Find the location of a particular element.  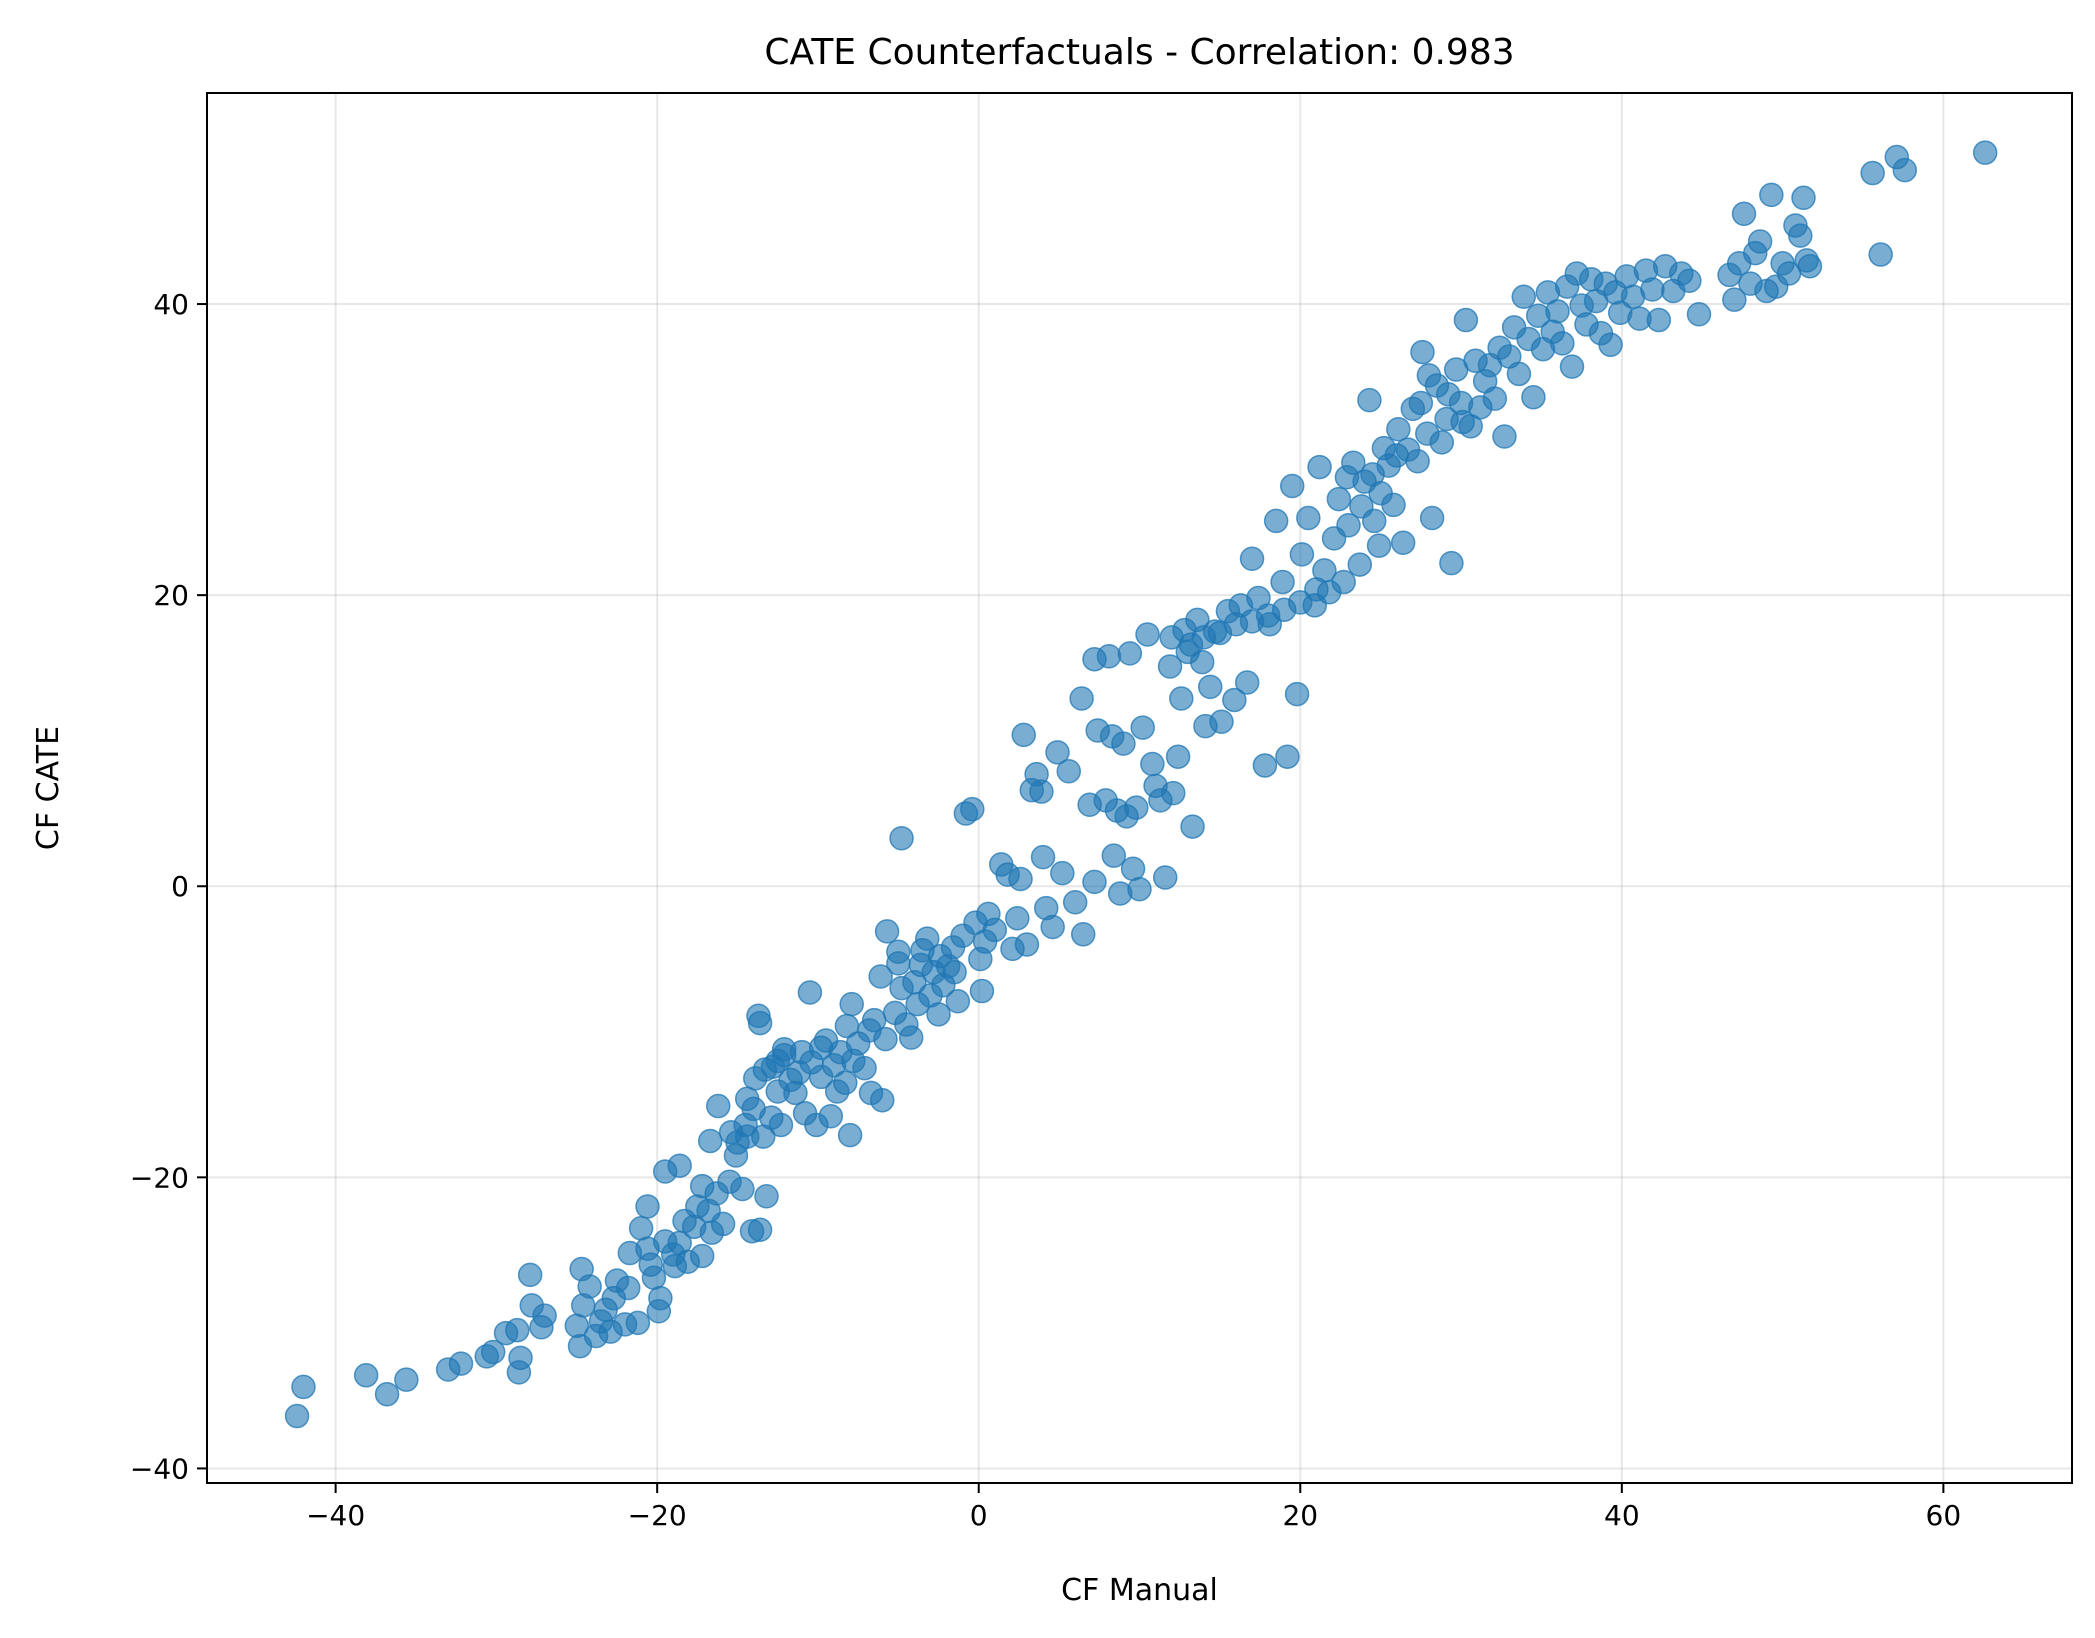

x-tick-label: 20 is located at coordinates (1300, 1515).